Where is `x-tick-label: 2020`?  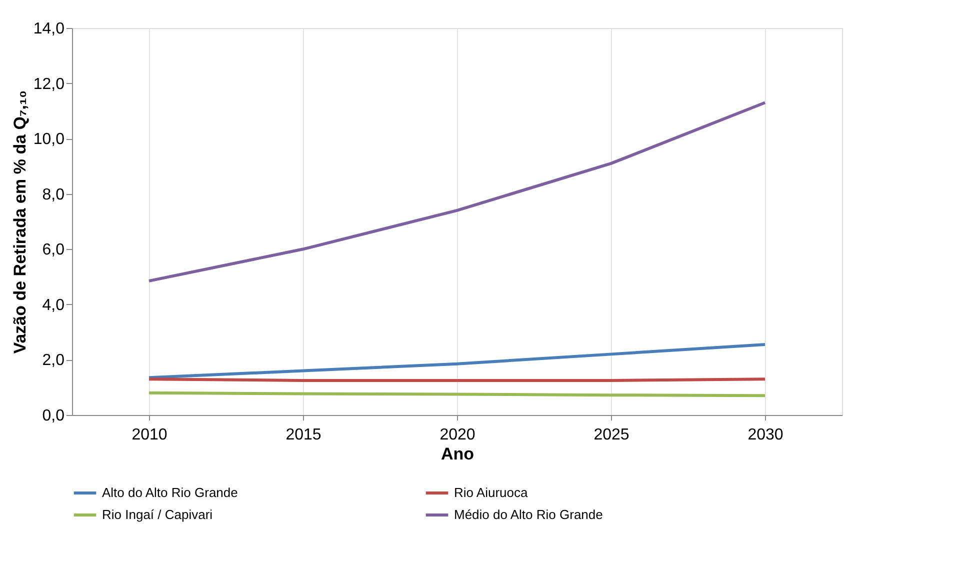 x-tick-label: 2020 is located at coordinates (458, 435).